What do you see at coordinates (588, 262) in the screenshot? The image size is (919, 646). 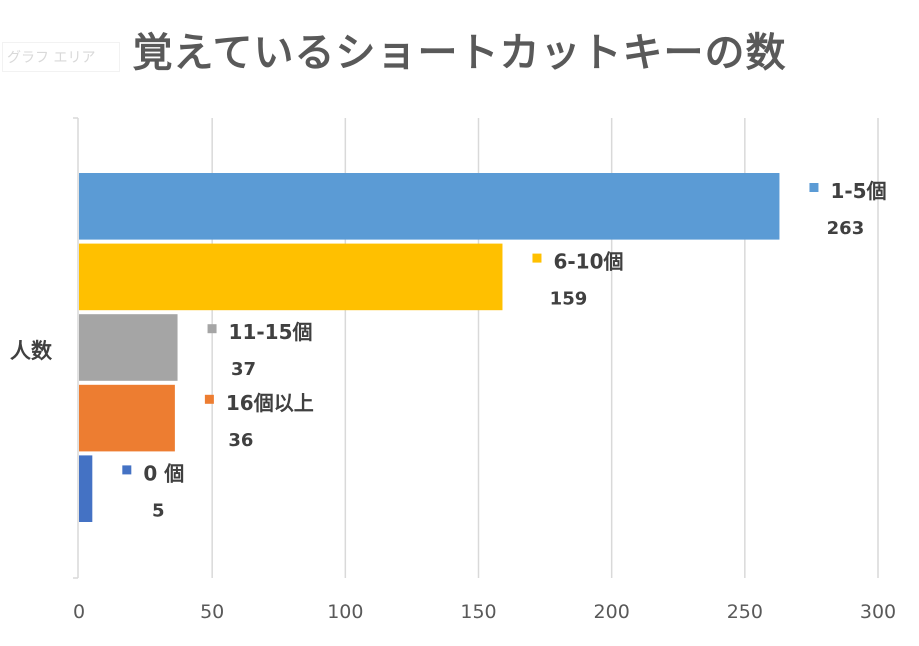 I see `data-label-name: 6-10個` at bounding box center [588, 262].